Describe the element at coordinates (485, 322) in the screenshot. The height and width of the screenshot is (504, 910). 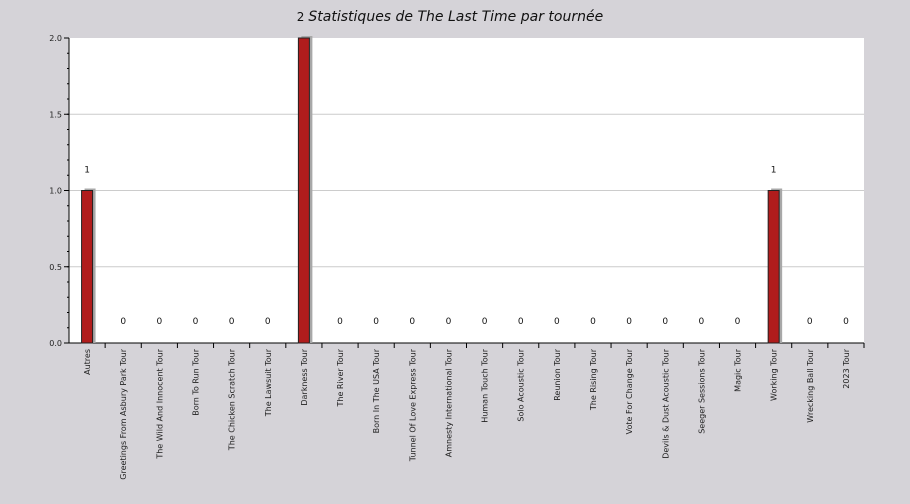
I see `data-label-11: 0` at that location.